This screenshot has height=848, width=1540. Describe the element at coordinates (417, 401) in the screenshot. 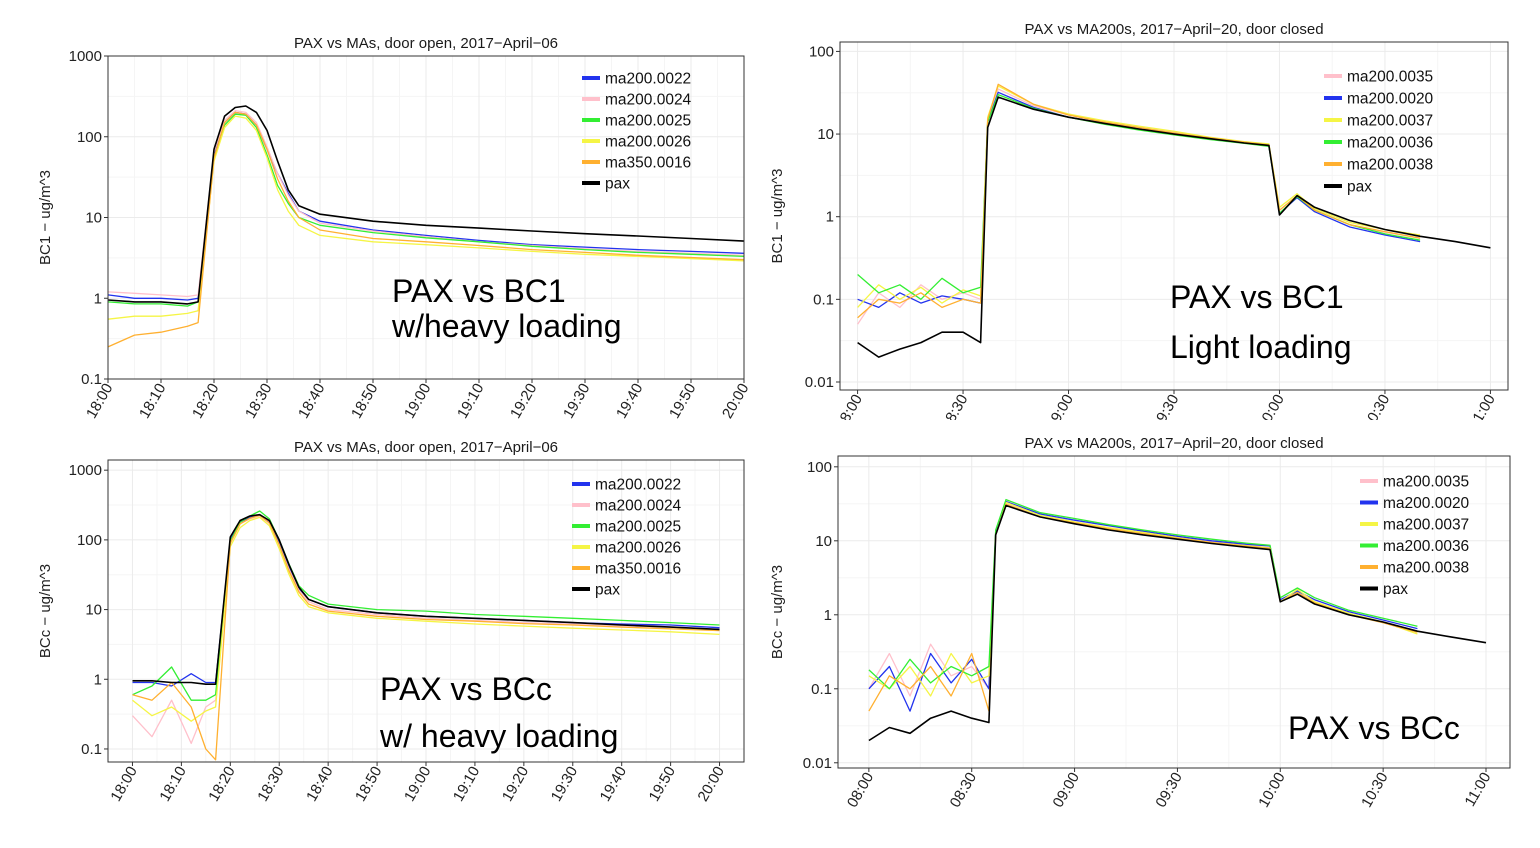

I see `x-tick-label: 19:00` at that location.